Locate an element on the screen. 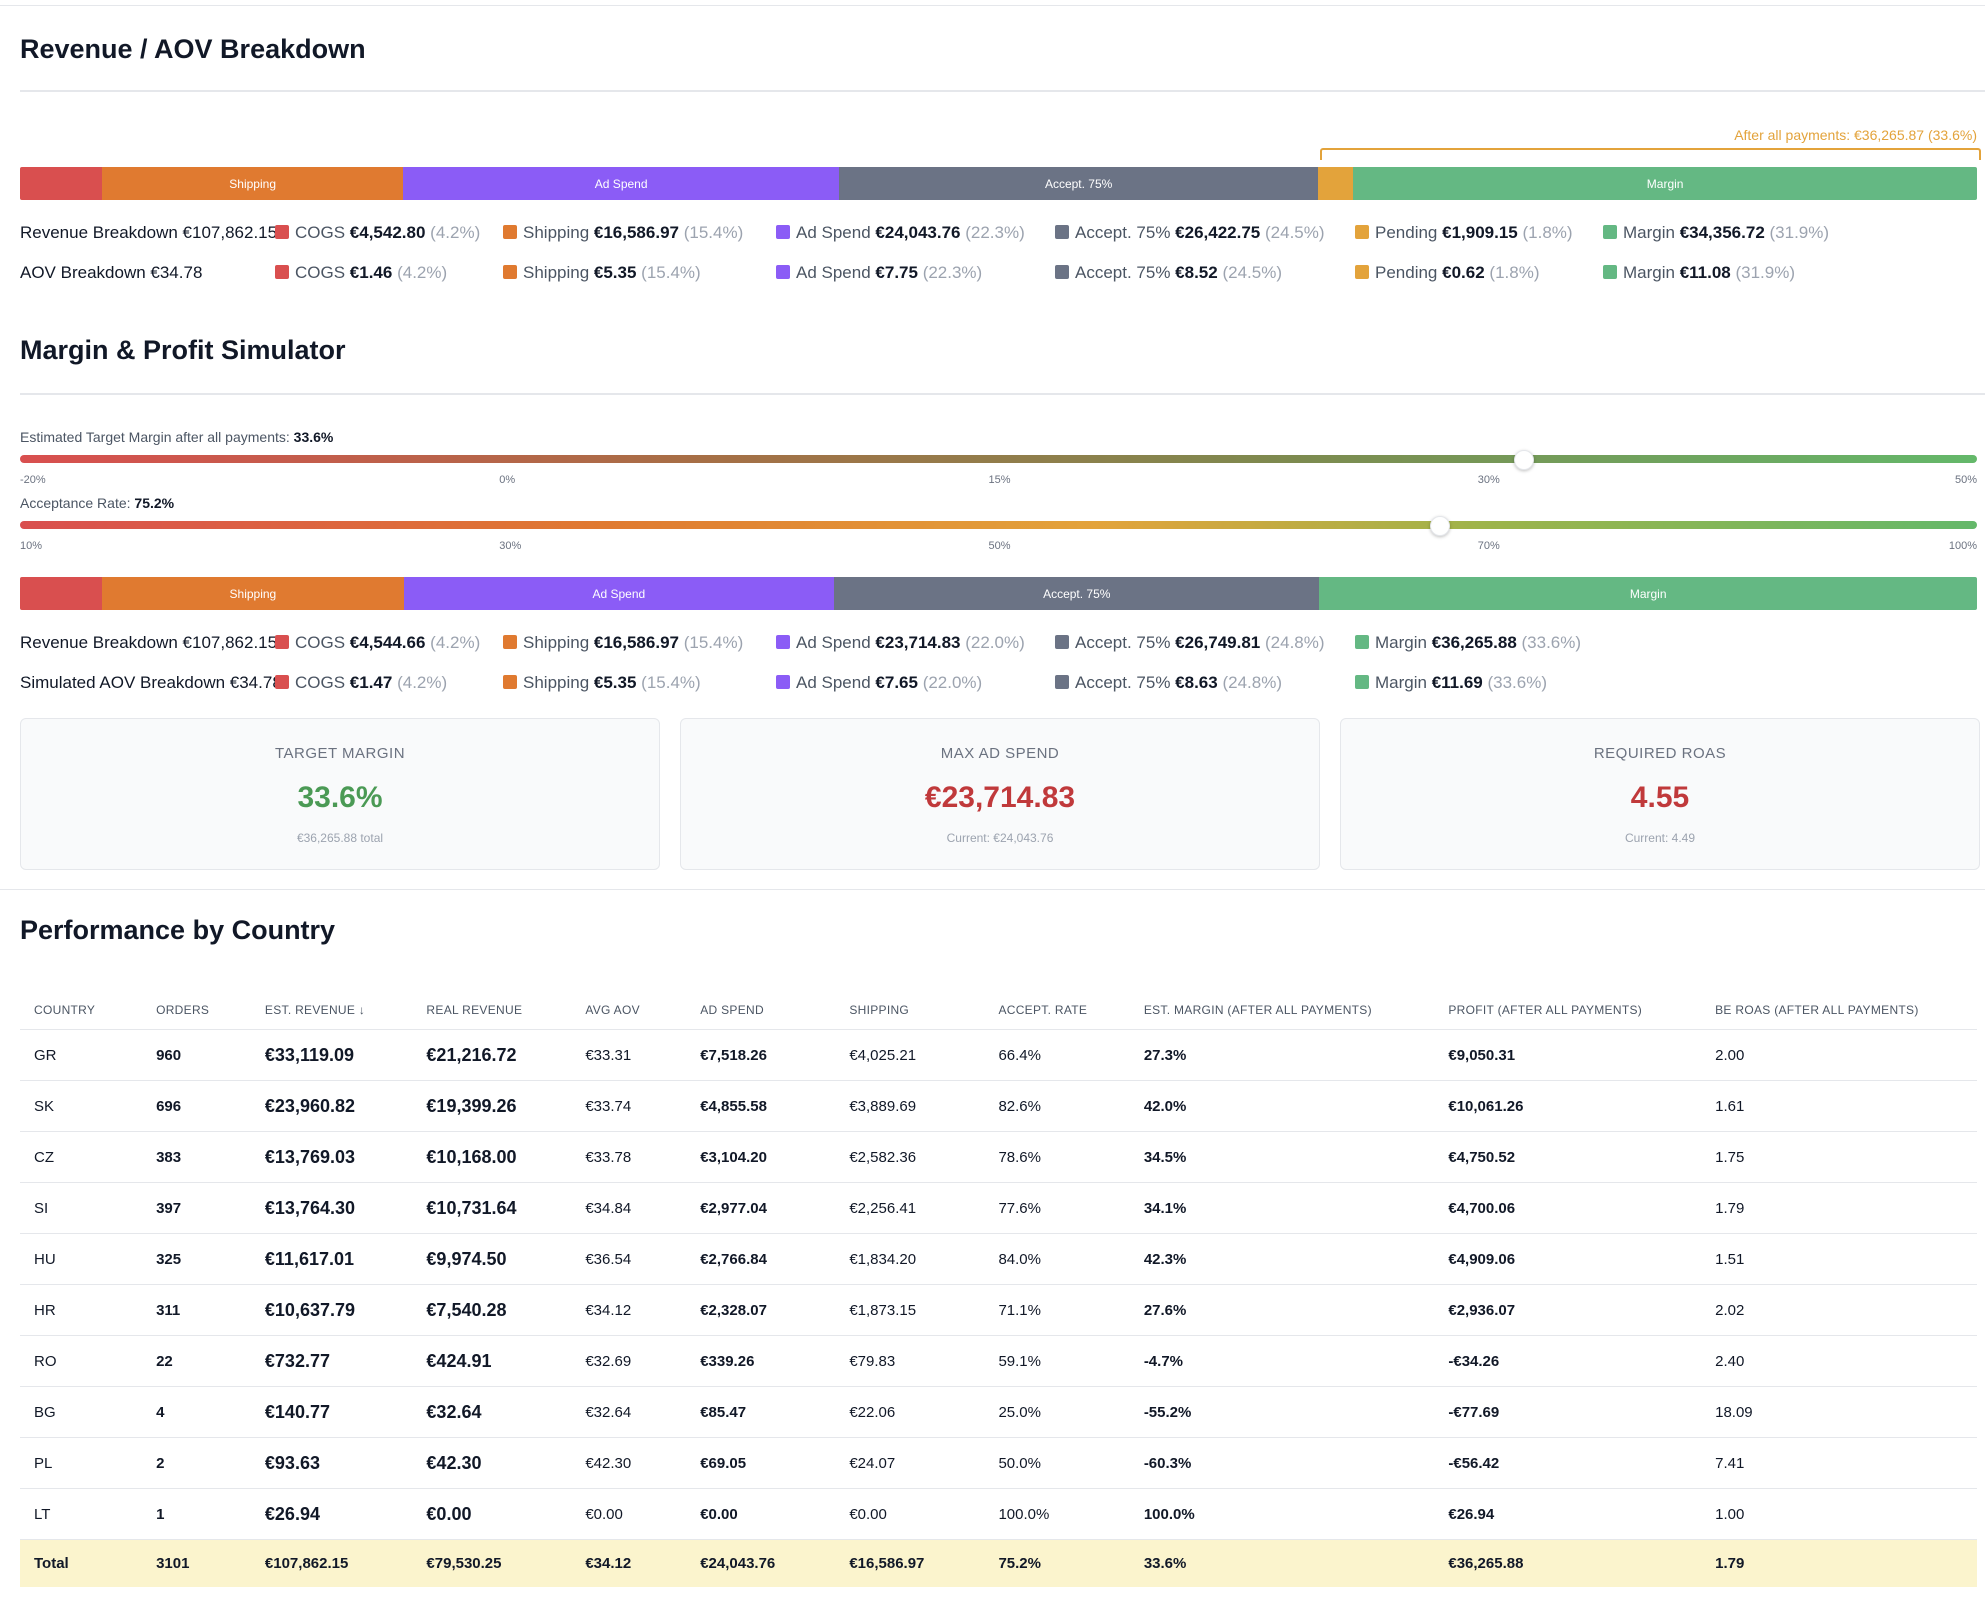 This screenshot has width=1985, height=1601. legend-pct: (1.8%) is located at coordinates (1514, 272).